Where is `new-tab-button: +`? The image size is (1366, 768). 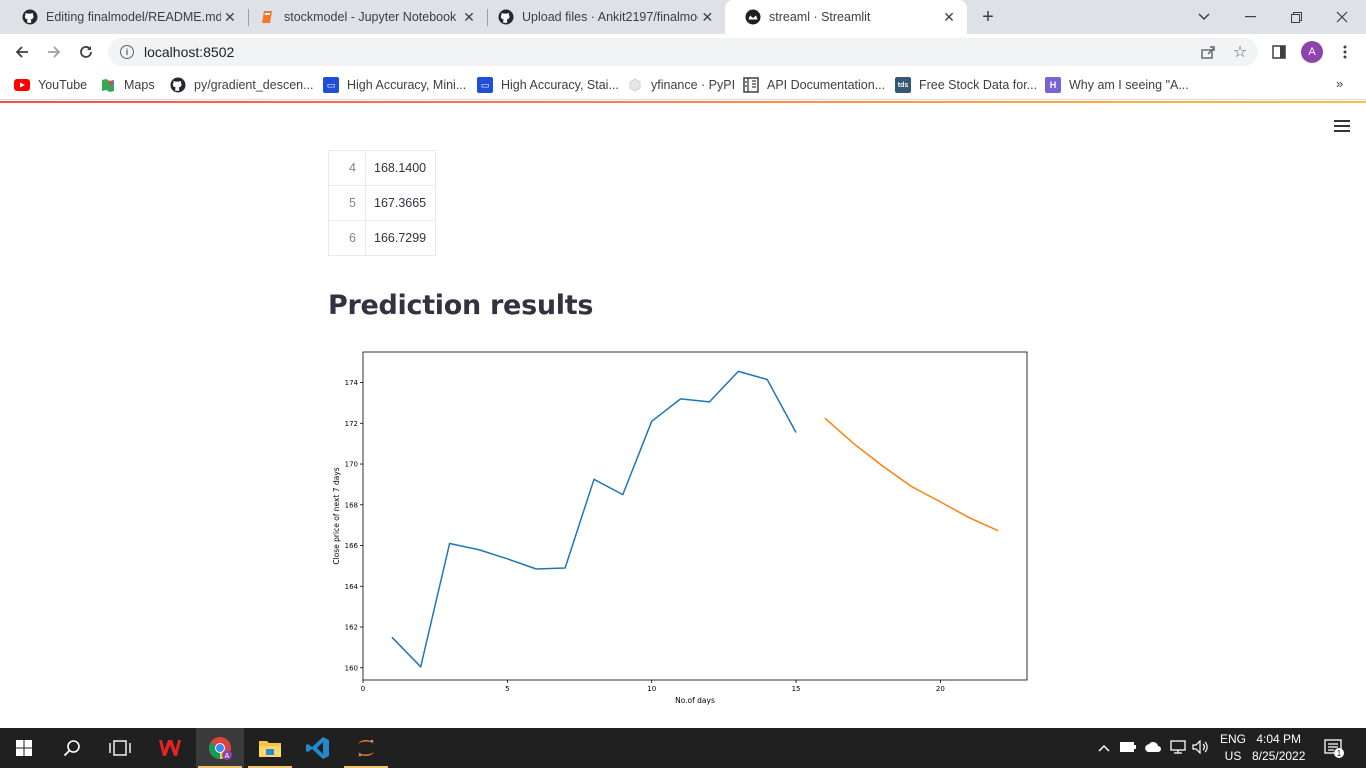
new-tab-button: + is located at coordinates (988, 16).